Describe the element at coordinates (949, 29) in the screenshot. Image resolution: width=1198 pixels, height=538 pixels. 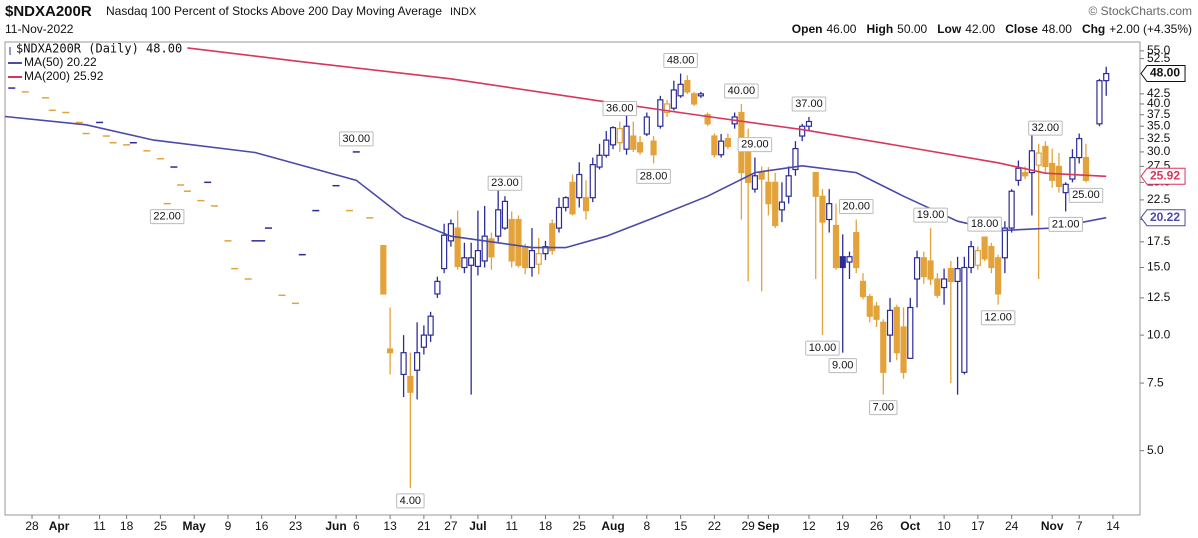
I see `quote-label: Low` at that location.